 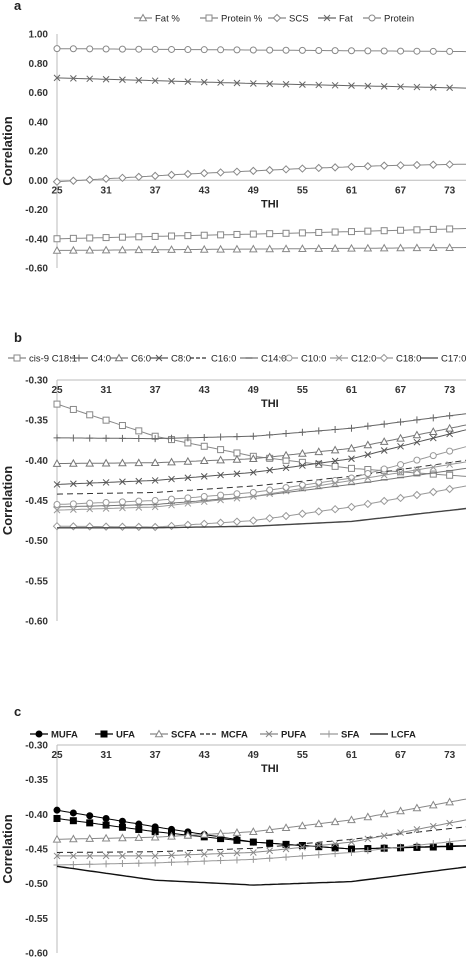 I want to click on y-tick-label: -0.60, so click(x=36, y=953).